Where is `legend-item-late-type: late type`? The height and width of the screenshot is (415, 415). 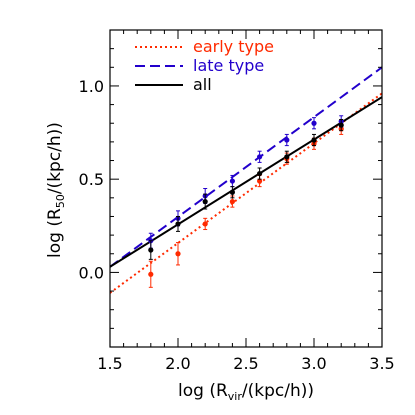
legend-item-late-type: late type is located at coordinates (199, 65).